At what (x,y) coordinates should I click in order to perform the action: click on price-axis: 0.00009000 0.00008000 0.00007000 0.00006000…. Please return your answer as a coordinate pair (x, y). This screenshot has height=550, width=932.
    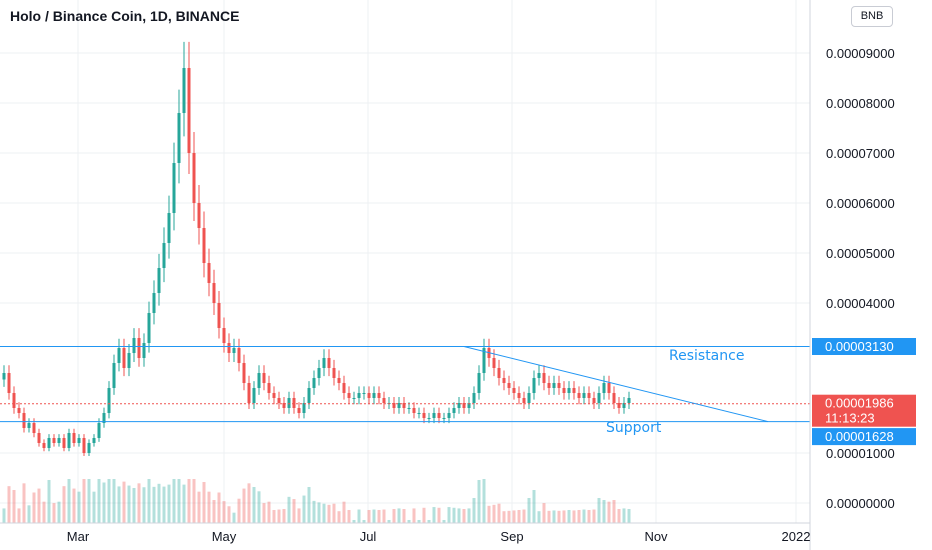
    Looking at the image, I should click on (860, 278).